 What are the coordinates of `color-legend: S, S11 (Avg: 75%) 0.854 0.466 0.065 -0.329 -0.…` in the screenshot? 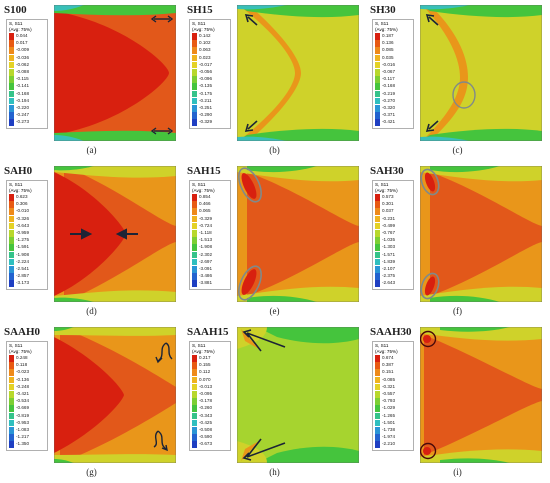 It's located at (210, 235).